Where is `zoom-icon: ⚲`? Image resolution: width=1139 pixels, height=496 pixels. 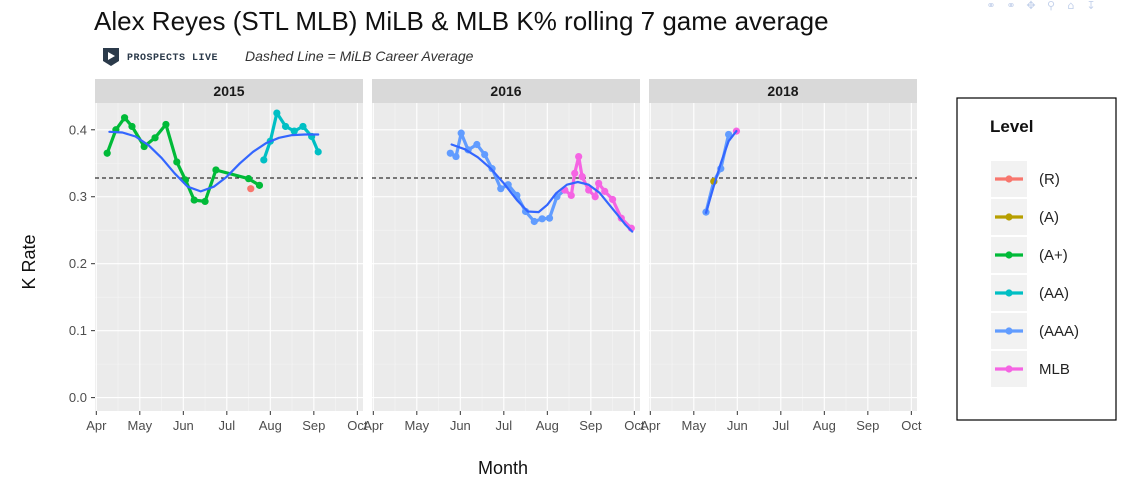 zoom-icon: ⚲ is located at coordinates (1051, 6).